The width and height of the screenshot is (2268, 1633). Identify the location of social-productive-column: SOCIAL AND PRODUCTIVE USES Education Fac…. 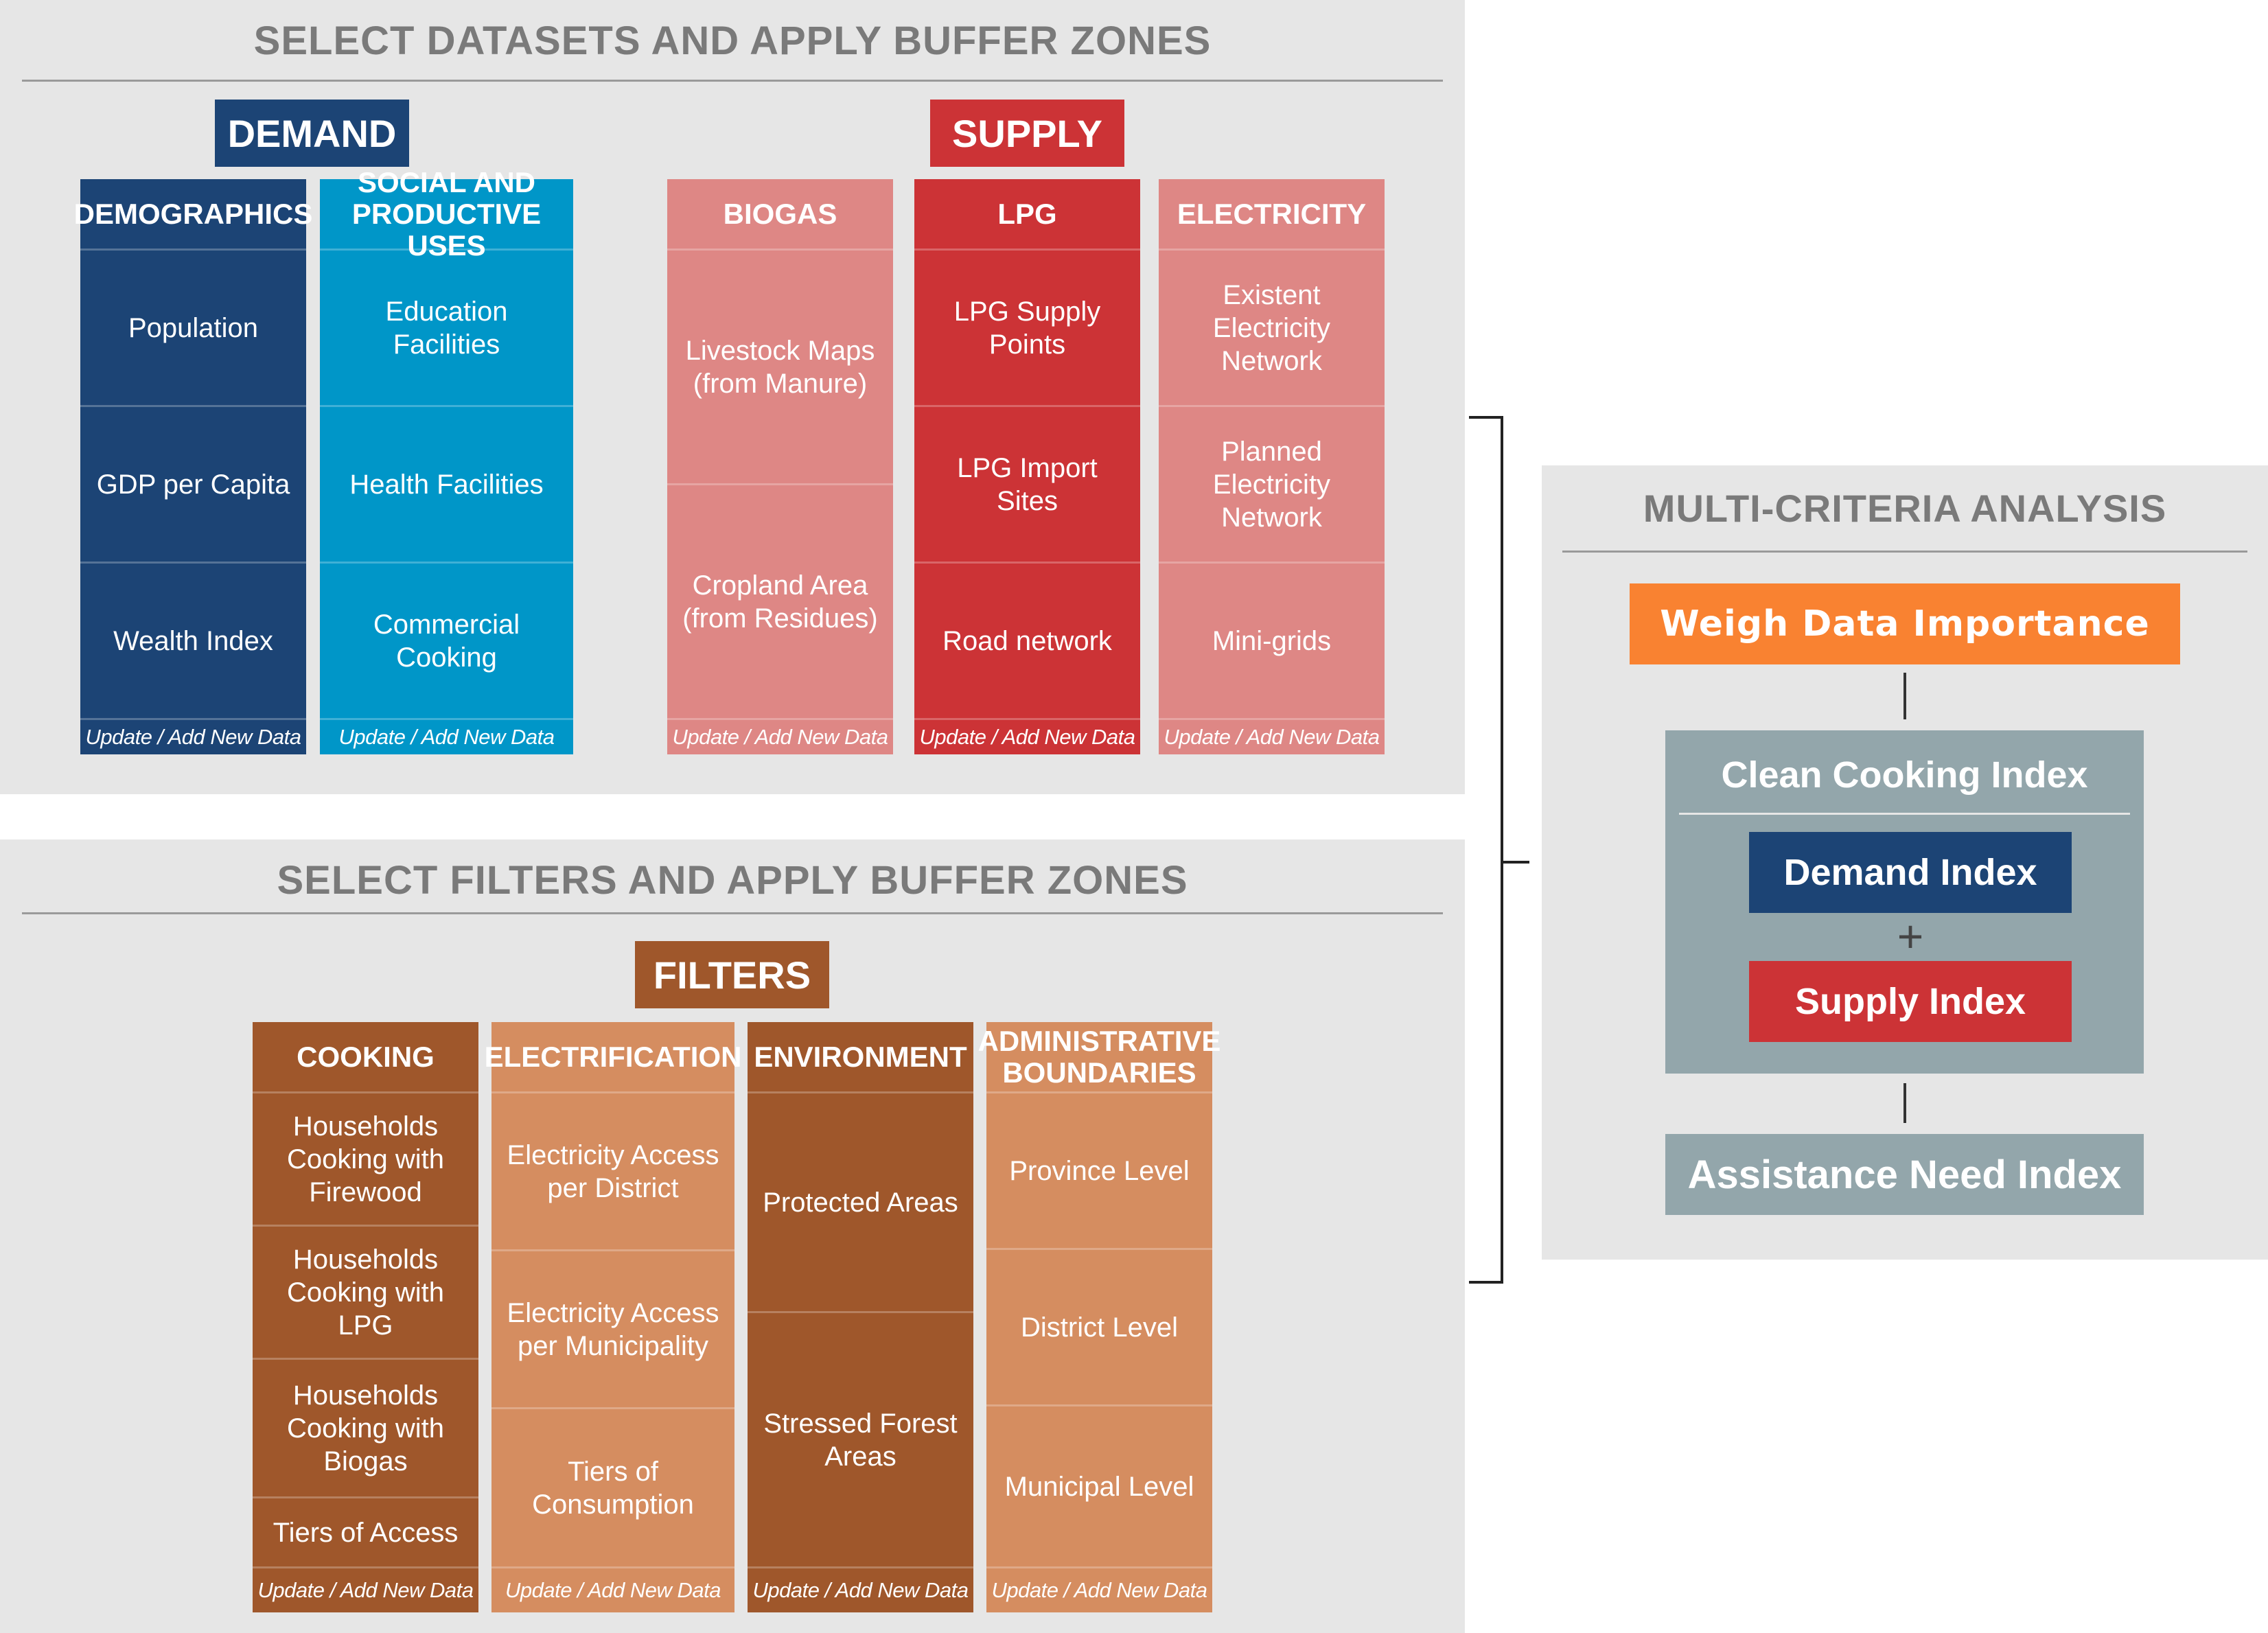
(446, 460).